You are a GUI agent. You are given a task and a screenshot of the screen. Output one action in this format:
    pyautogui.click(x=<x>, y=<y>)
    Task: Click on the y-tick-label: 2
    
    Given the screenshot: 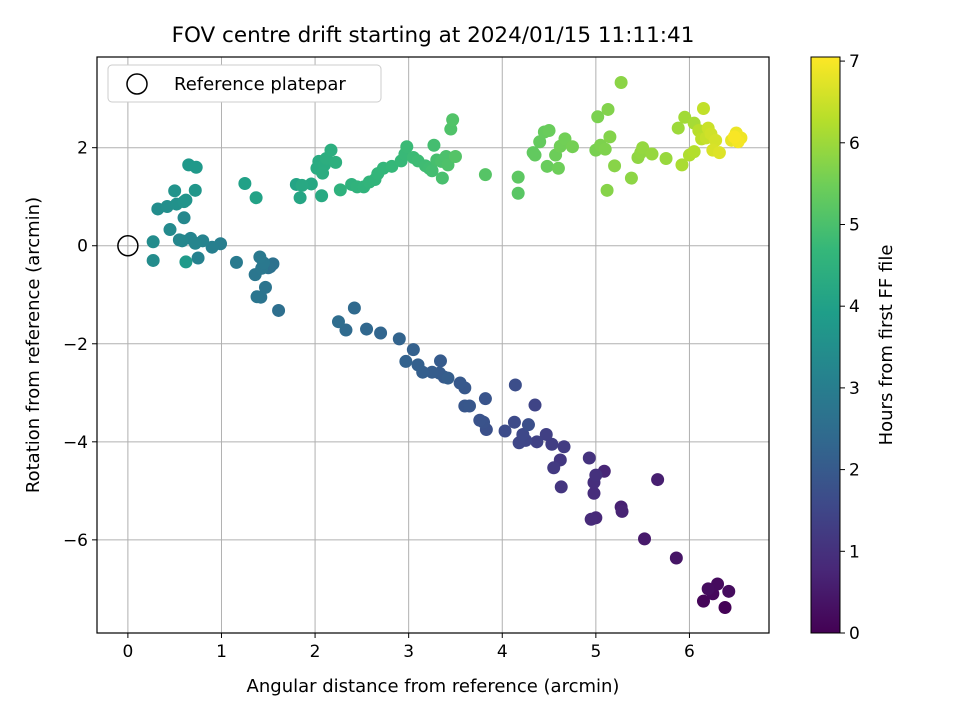 What is the action you would take?
    pyautogui.click(x=82, y=149)
    